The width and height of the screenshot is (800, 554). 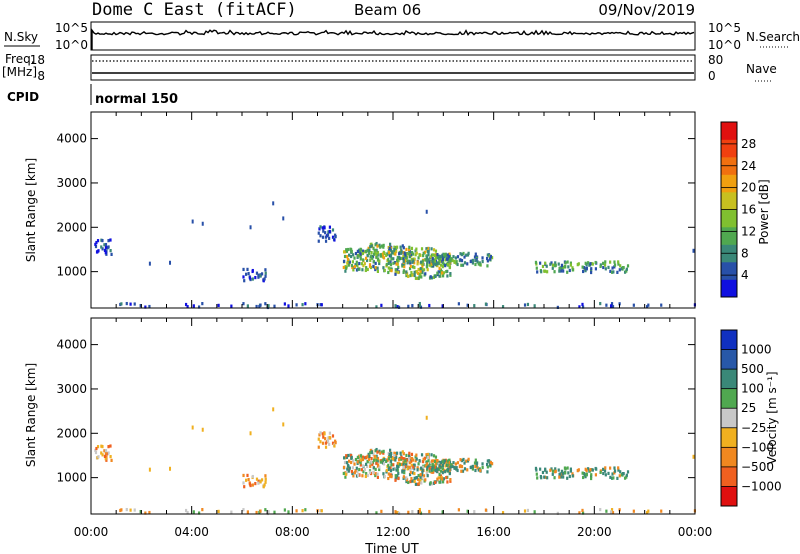 I want to click on xtick-label: 12:00, so click(x=393, y=532).